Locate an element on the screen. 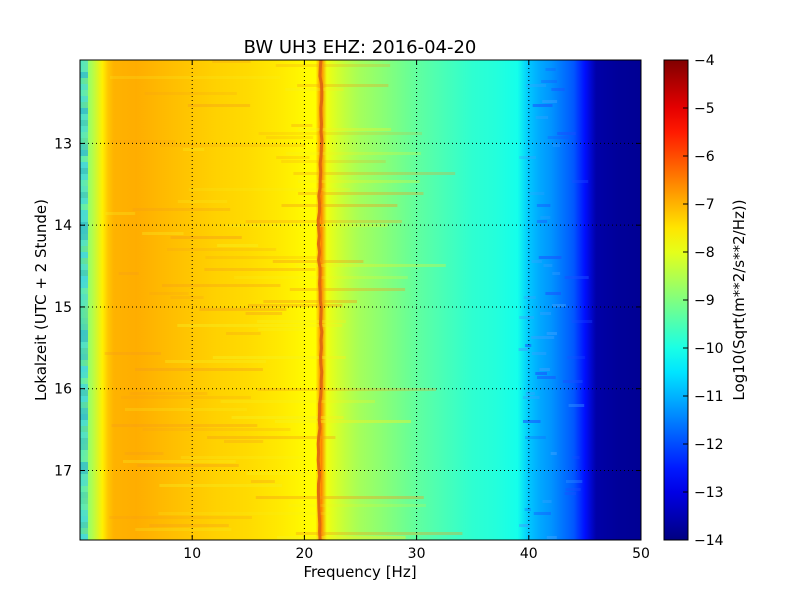 This screenshot has width=800, height=600. x-tick-label: 20 is located at coordinates (304, 554).